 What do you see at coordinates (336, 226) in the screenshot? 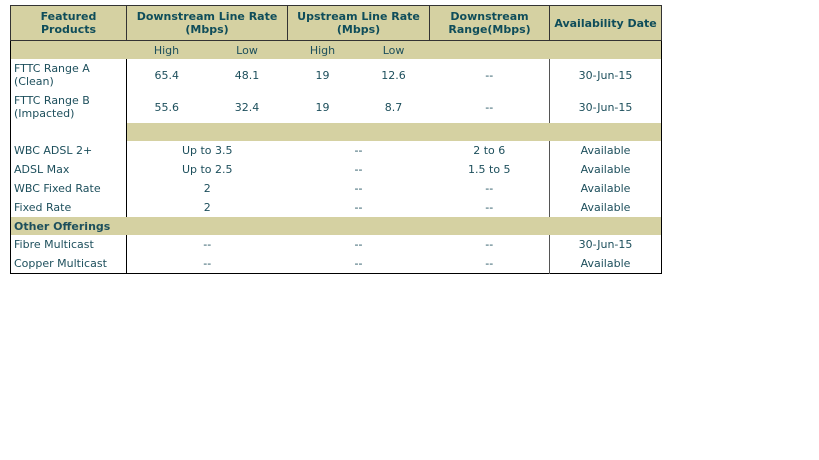
I see `section-row: Other Offerings` at bounding box center [336, 226].